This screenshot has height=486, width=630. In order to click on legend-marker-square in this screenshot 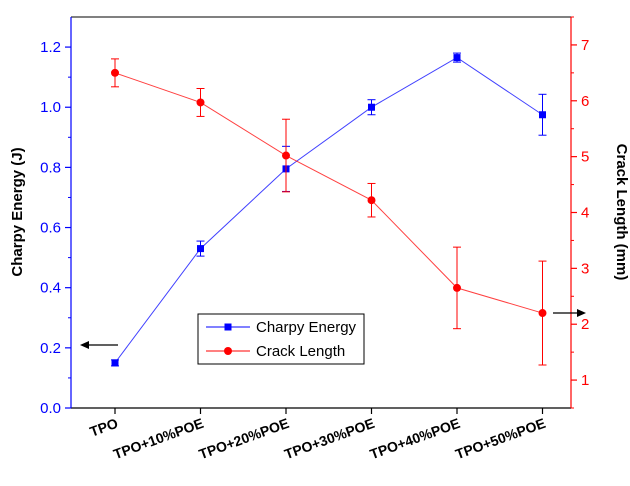, I will do `click(228, 327)`.